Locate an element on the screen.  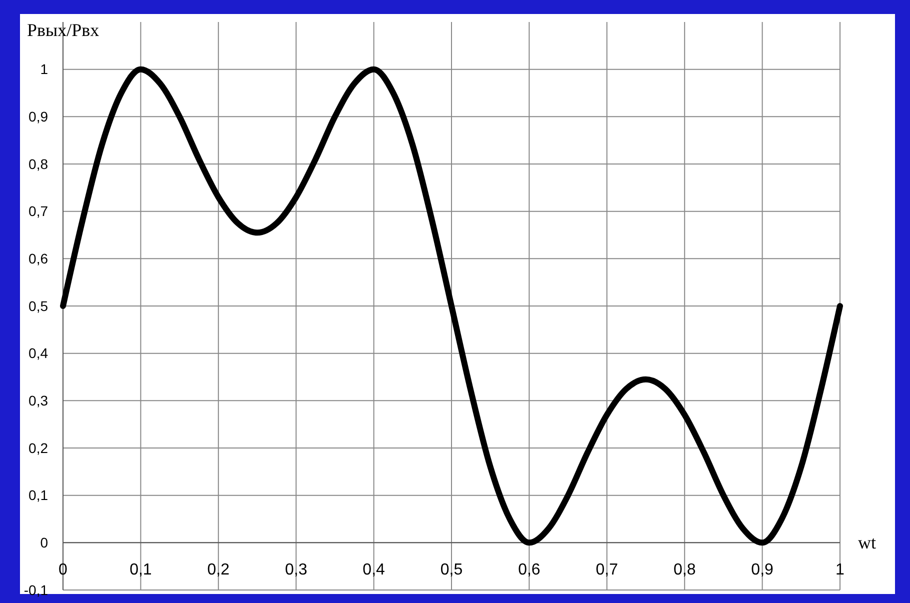
x-tick-label: 0,7 is located at coordinates (607, 570).